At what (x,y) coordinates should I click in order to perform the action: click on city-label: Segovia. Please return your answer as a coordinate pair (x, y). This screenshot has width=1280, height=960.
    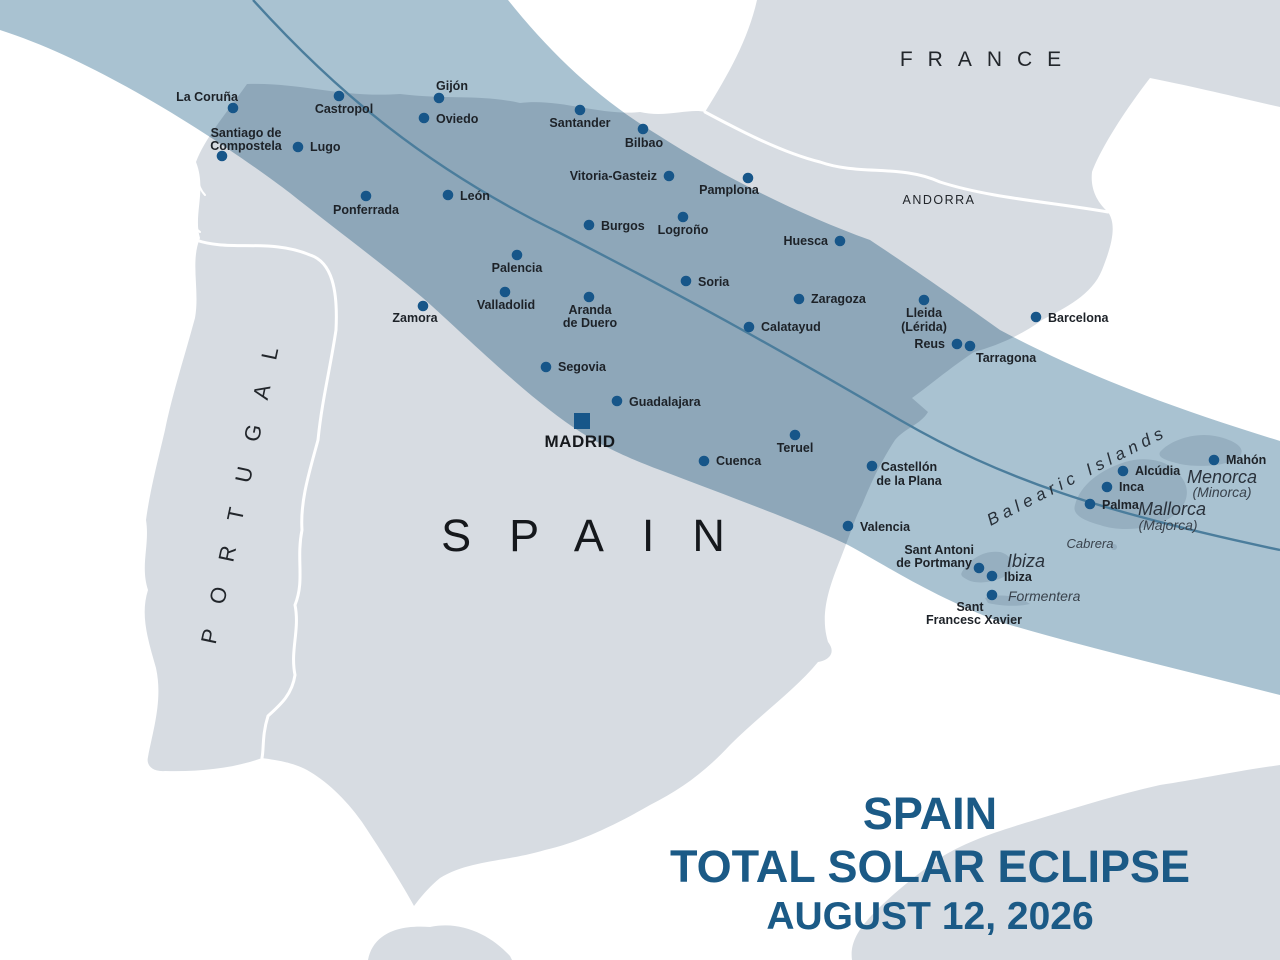
    Looking at the image, I should click on (582, 367).